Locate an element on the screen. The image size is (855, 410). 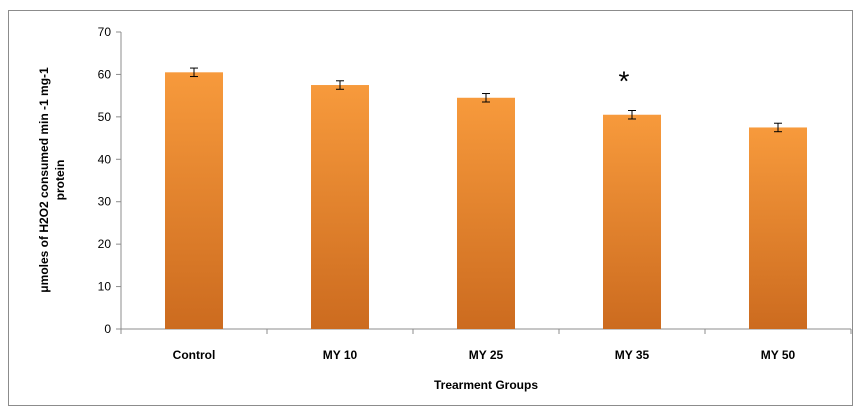
x-tick-label: Control is located at coordinates (194, 355).